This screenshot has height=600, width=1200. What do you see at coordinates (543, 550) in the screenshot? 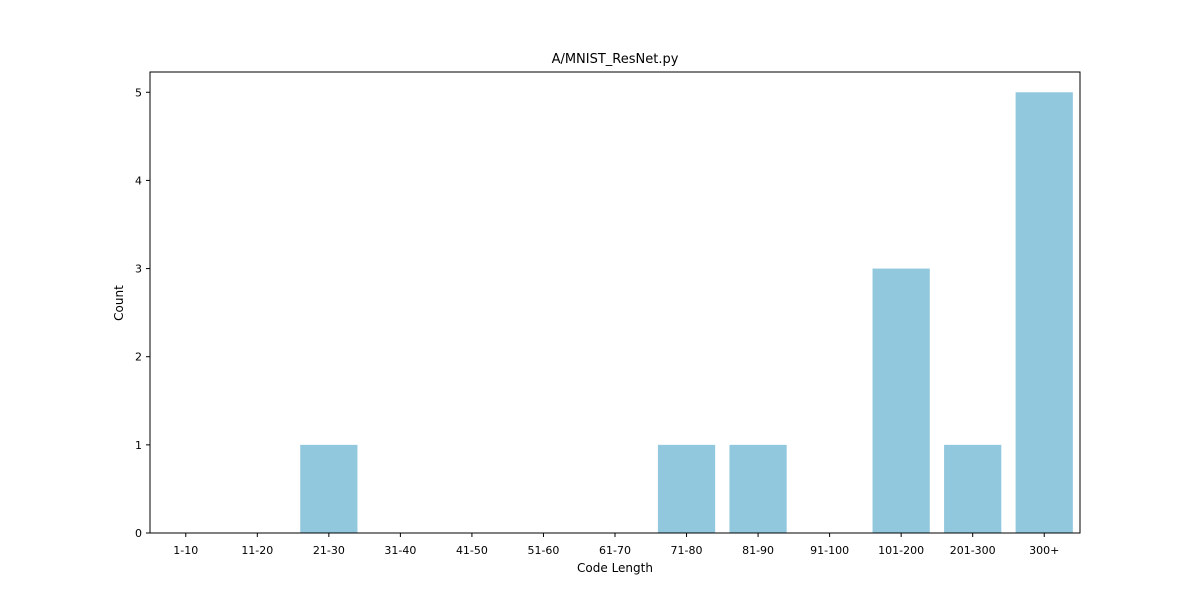
I see `x-tick-label: 51-60` at bounding box center [543, 550].